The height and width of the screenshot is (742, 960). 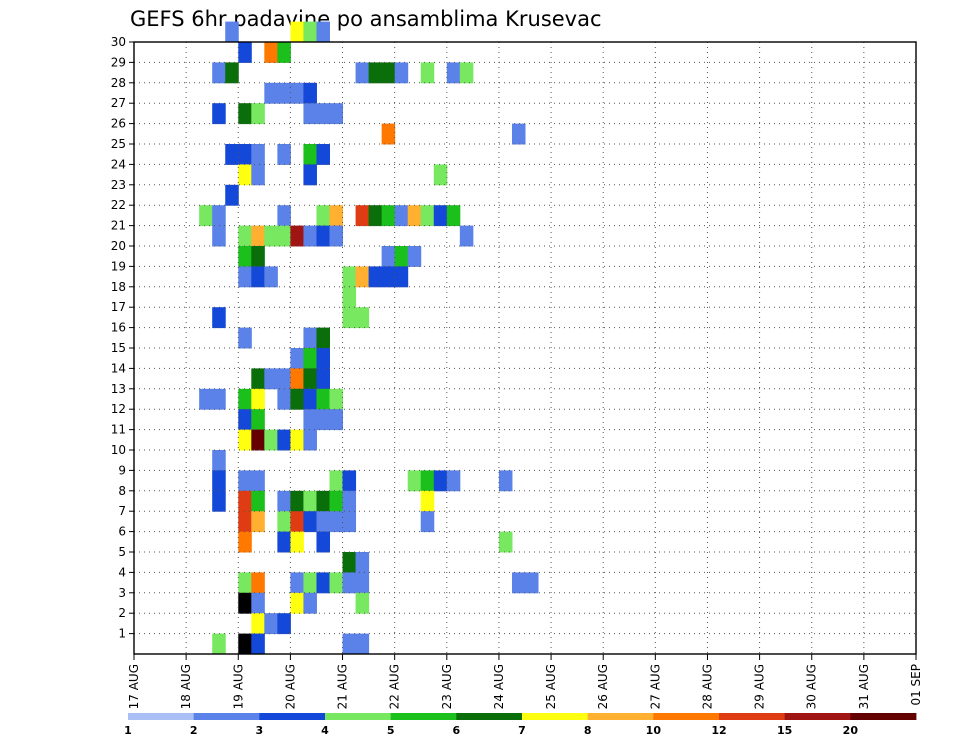 What do you see at coordinates (122, 552) in the screenshot?
I see `y-tick-label: 5` at bounding box center [122, 552].